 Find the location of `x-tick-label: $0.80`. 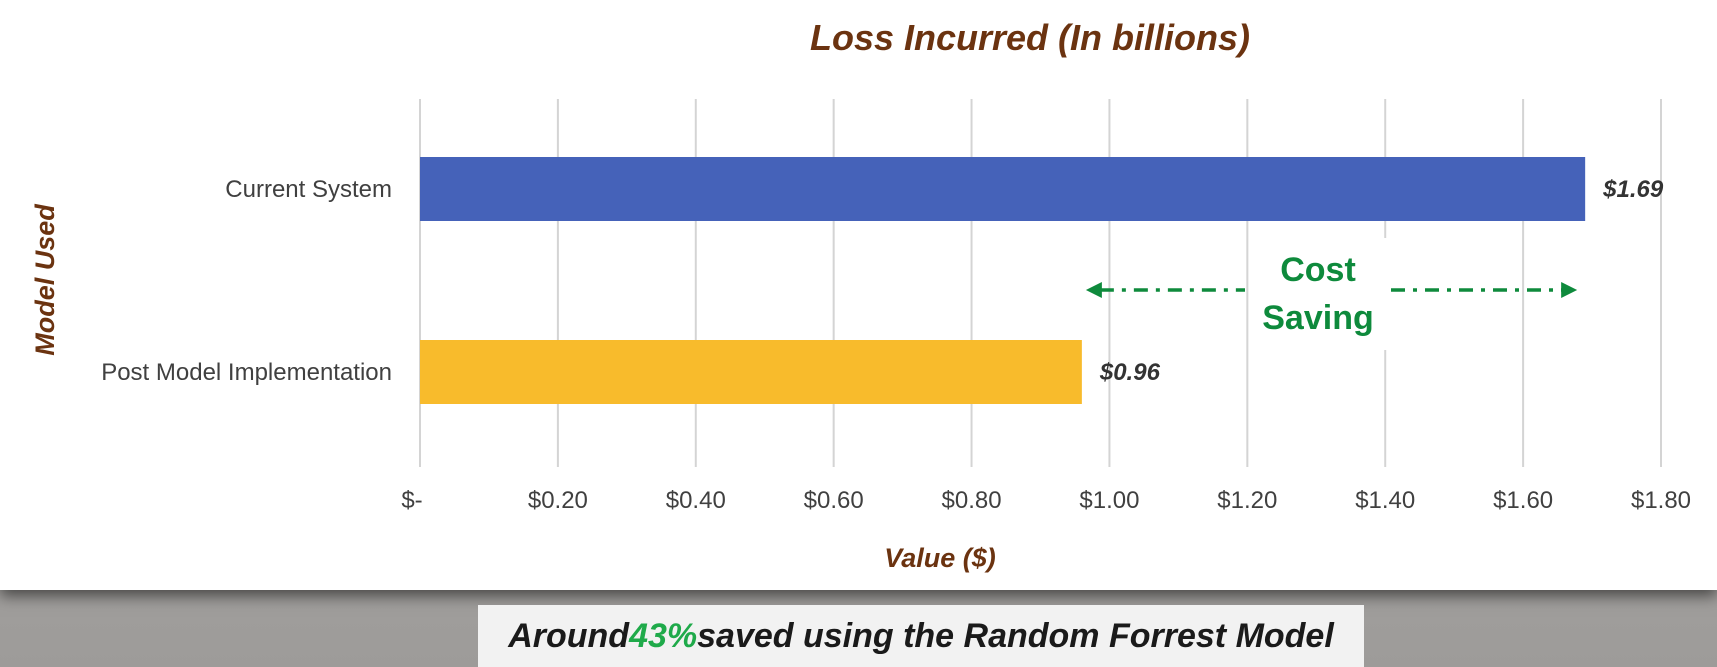

x-tick-label: $0.80 is located at coordinates (972, 500).